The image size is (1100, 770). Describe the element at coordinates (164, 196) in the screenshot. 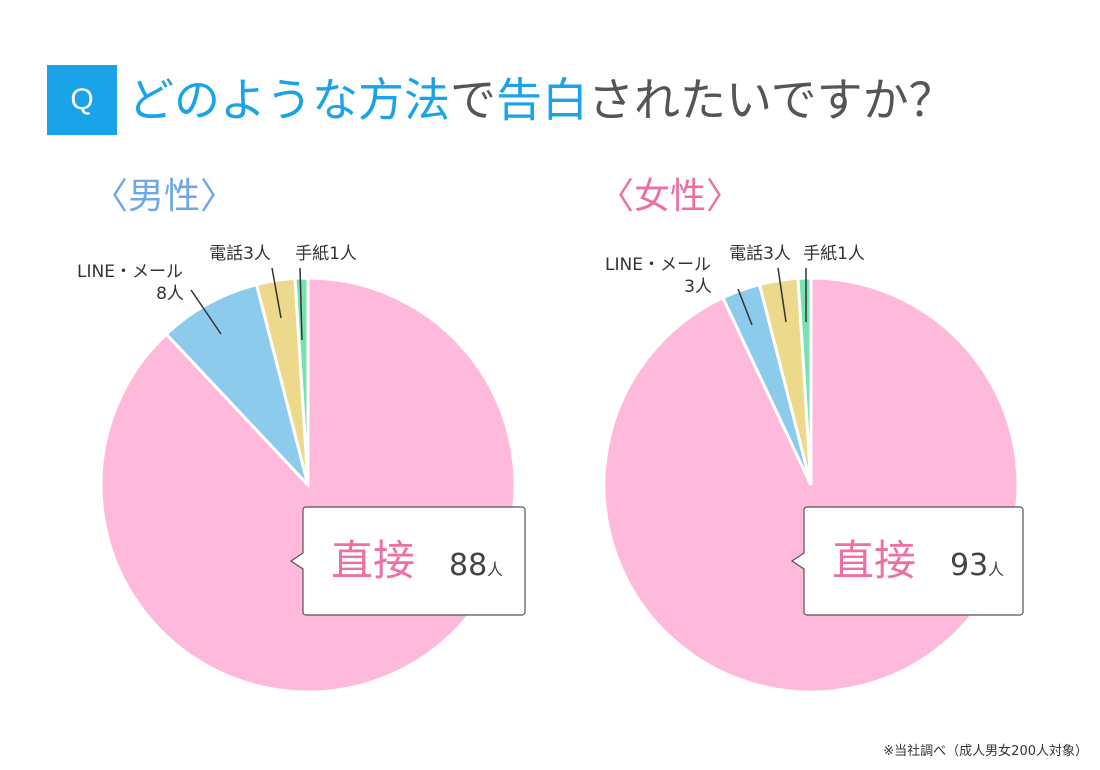

I see `chart-title-male: 〈男性〉` at that location.